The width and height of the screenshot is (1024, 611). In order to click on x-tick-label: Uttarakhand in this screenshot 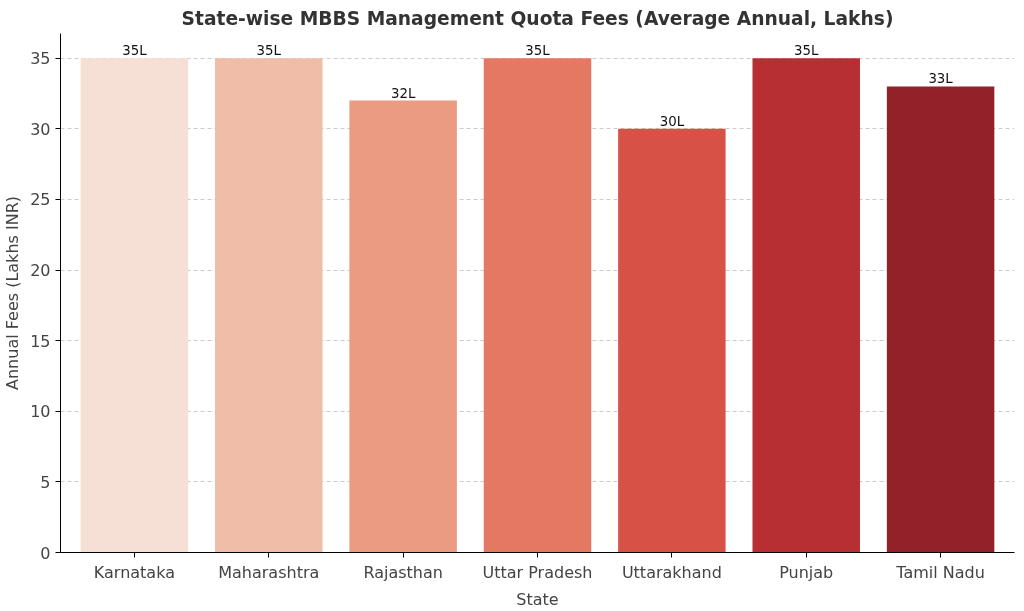, I will do `click(671, 572)`.